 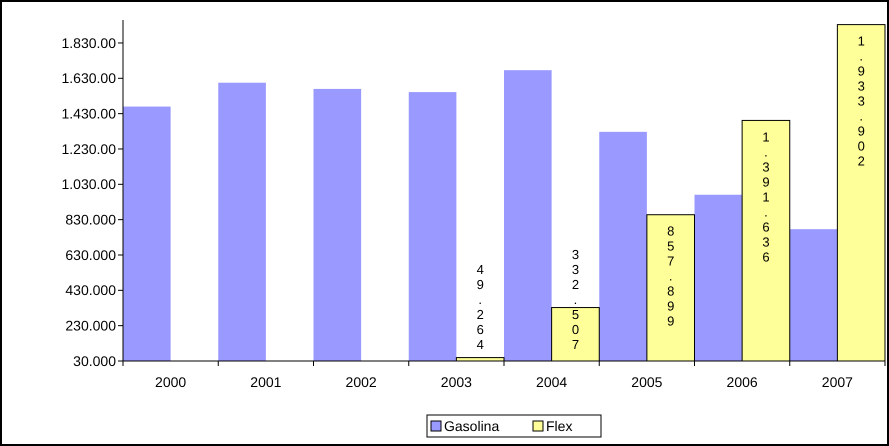 I want to click on x-tick-label: 2006, so click(x=742, y=382).